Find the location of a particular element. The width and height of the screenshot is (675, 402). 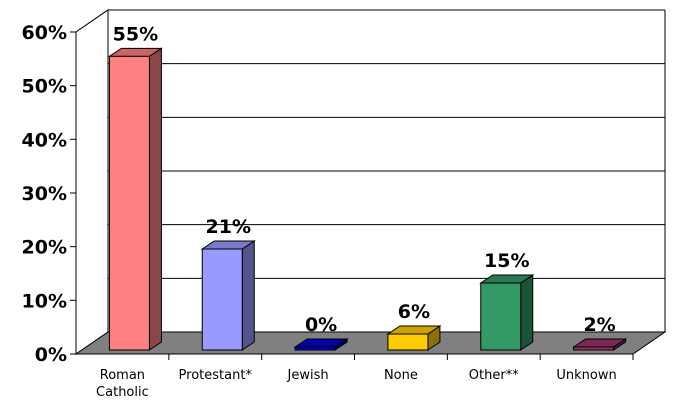

category-label: None is located at coordinates (401, 375).